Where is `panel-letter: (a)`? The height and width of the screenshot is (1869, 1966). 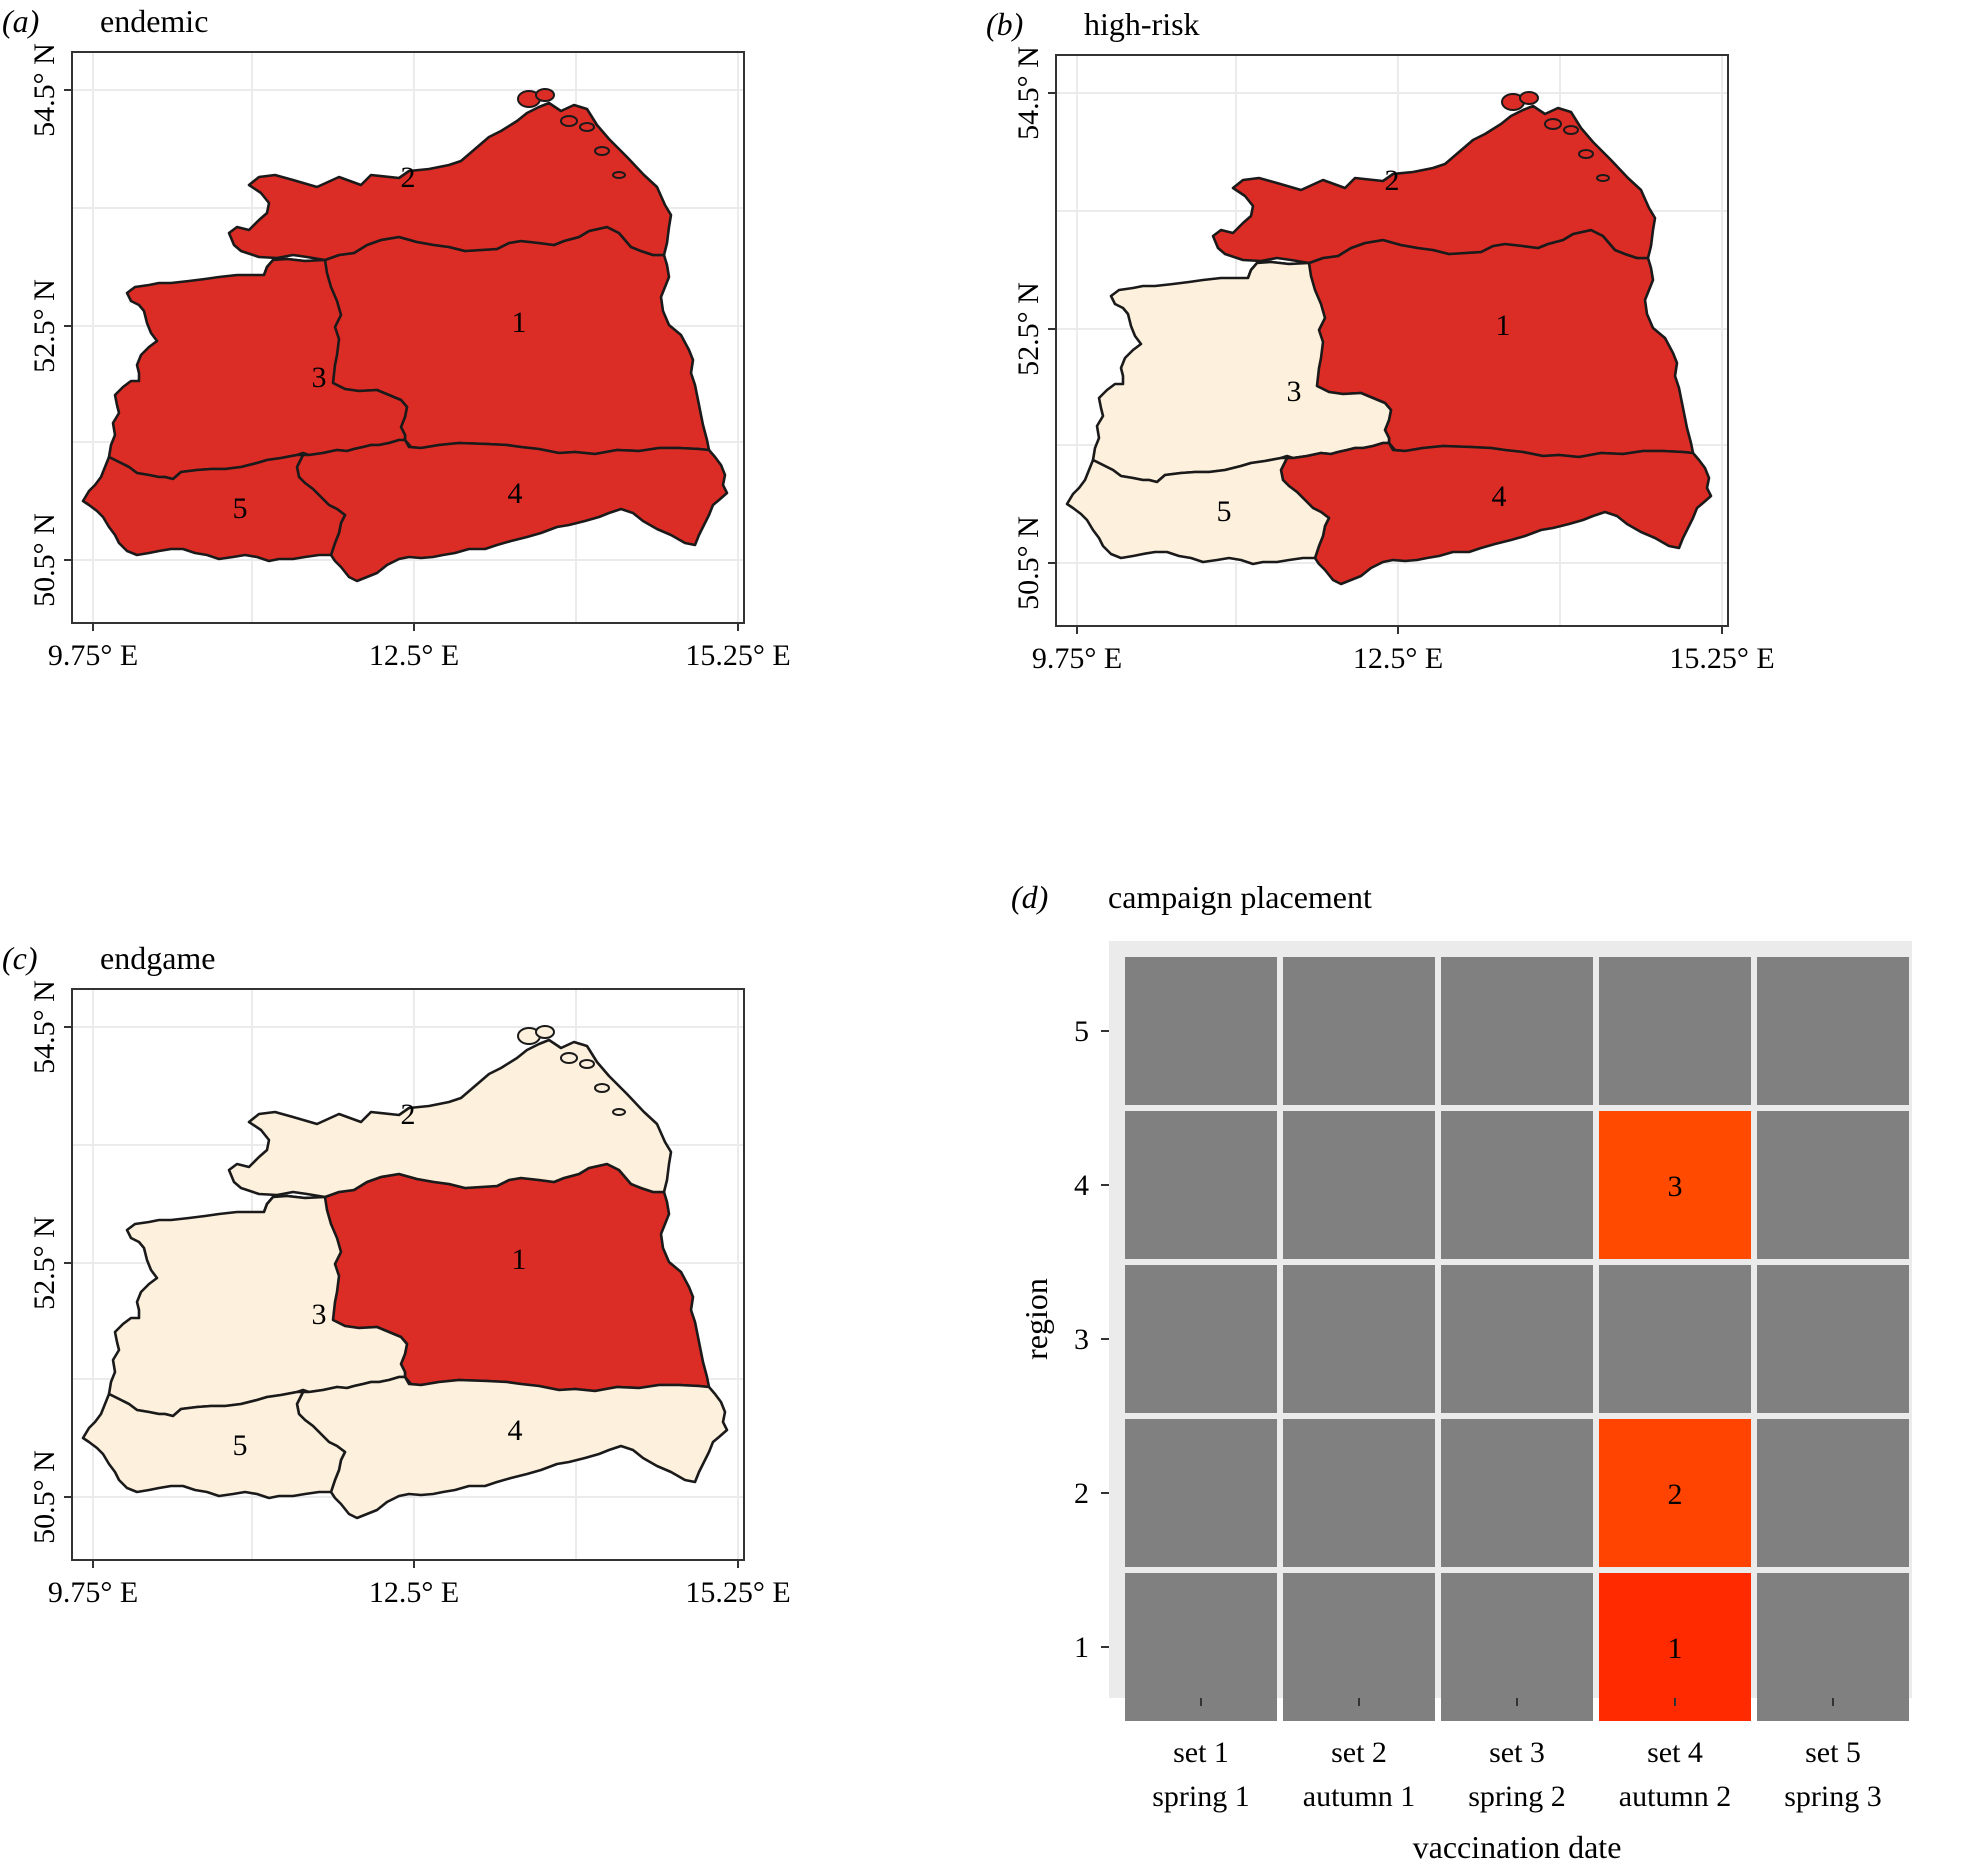
panel-letter: (a) is located at coordinates (20, 21).